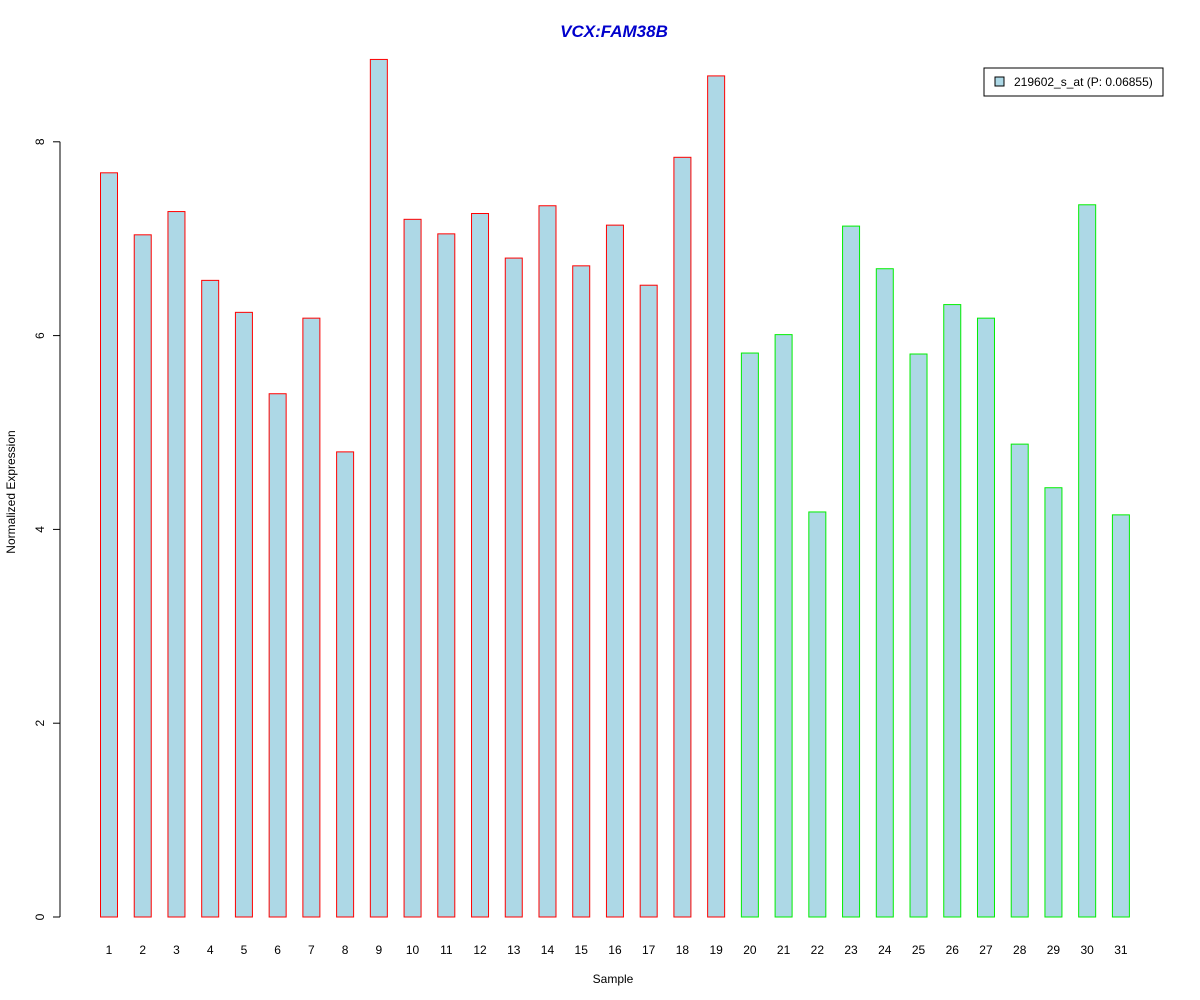  Describe the element at coordinates (1087, 950) in the screenshot. I see `x-tick-label: 30` at that location.